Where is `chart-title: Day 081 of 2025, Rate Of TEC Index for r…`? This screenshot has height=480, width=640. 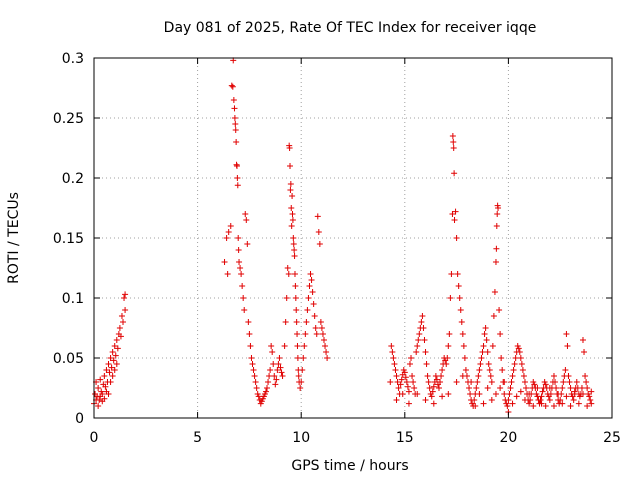
chart-title: Day 081 of 2025, Rate Of TEC Index for r… is located at coordinates (350, 28).